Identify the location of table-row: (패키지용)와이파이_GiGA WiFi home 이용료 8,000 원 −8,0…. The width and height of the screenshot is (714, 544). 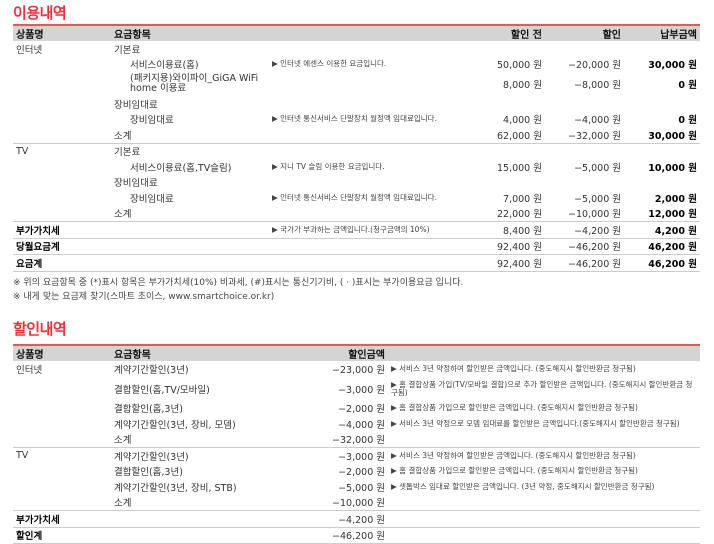
(356, 84).